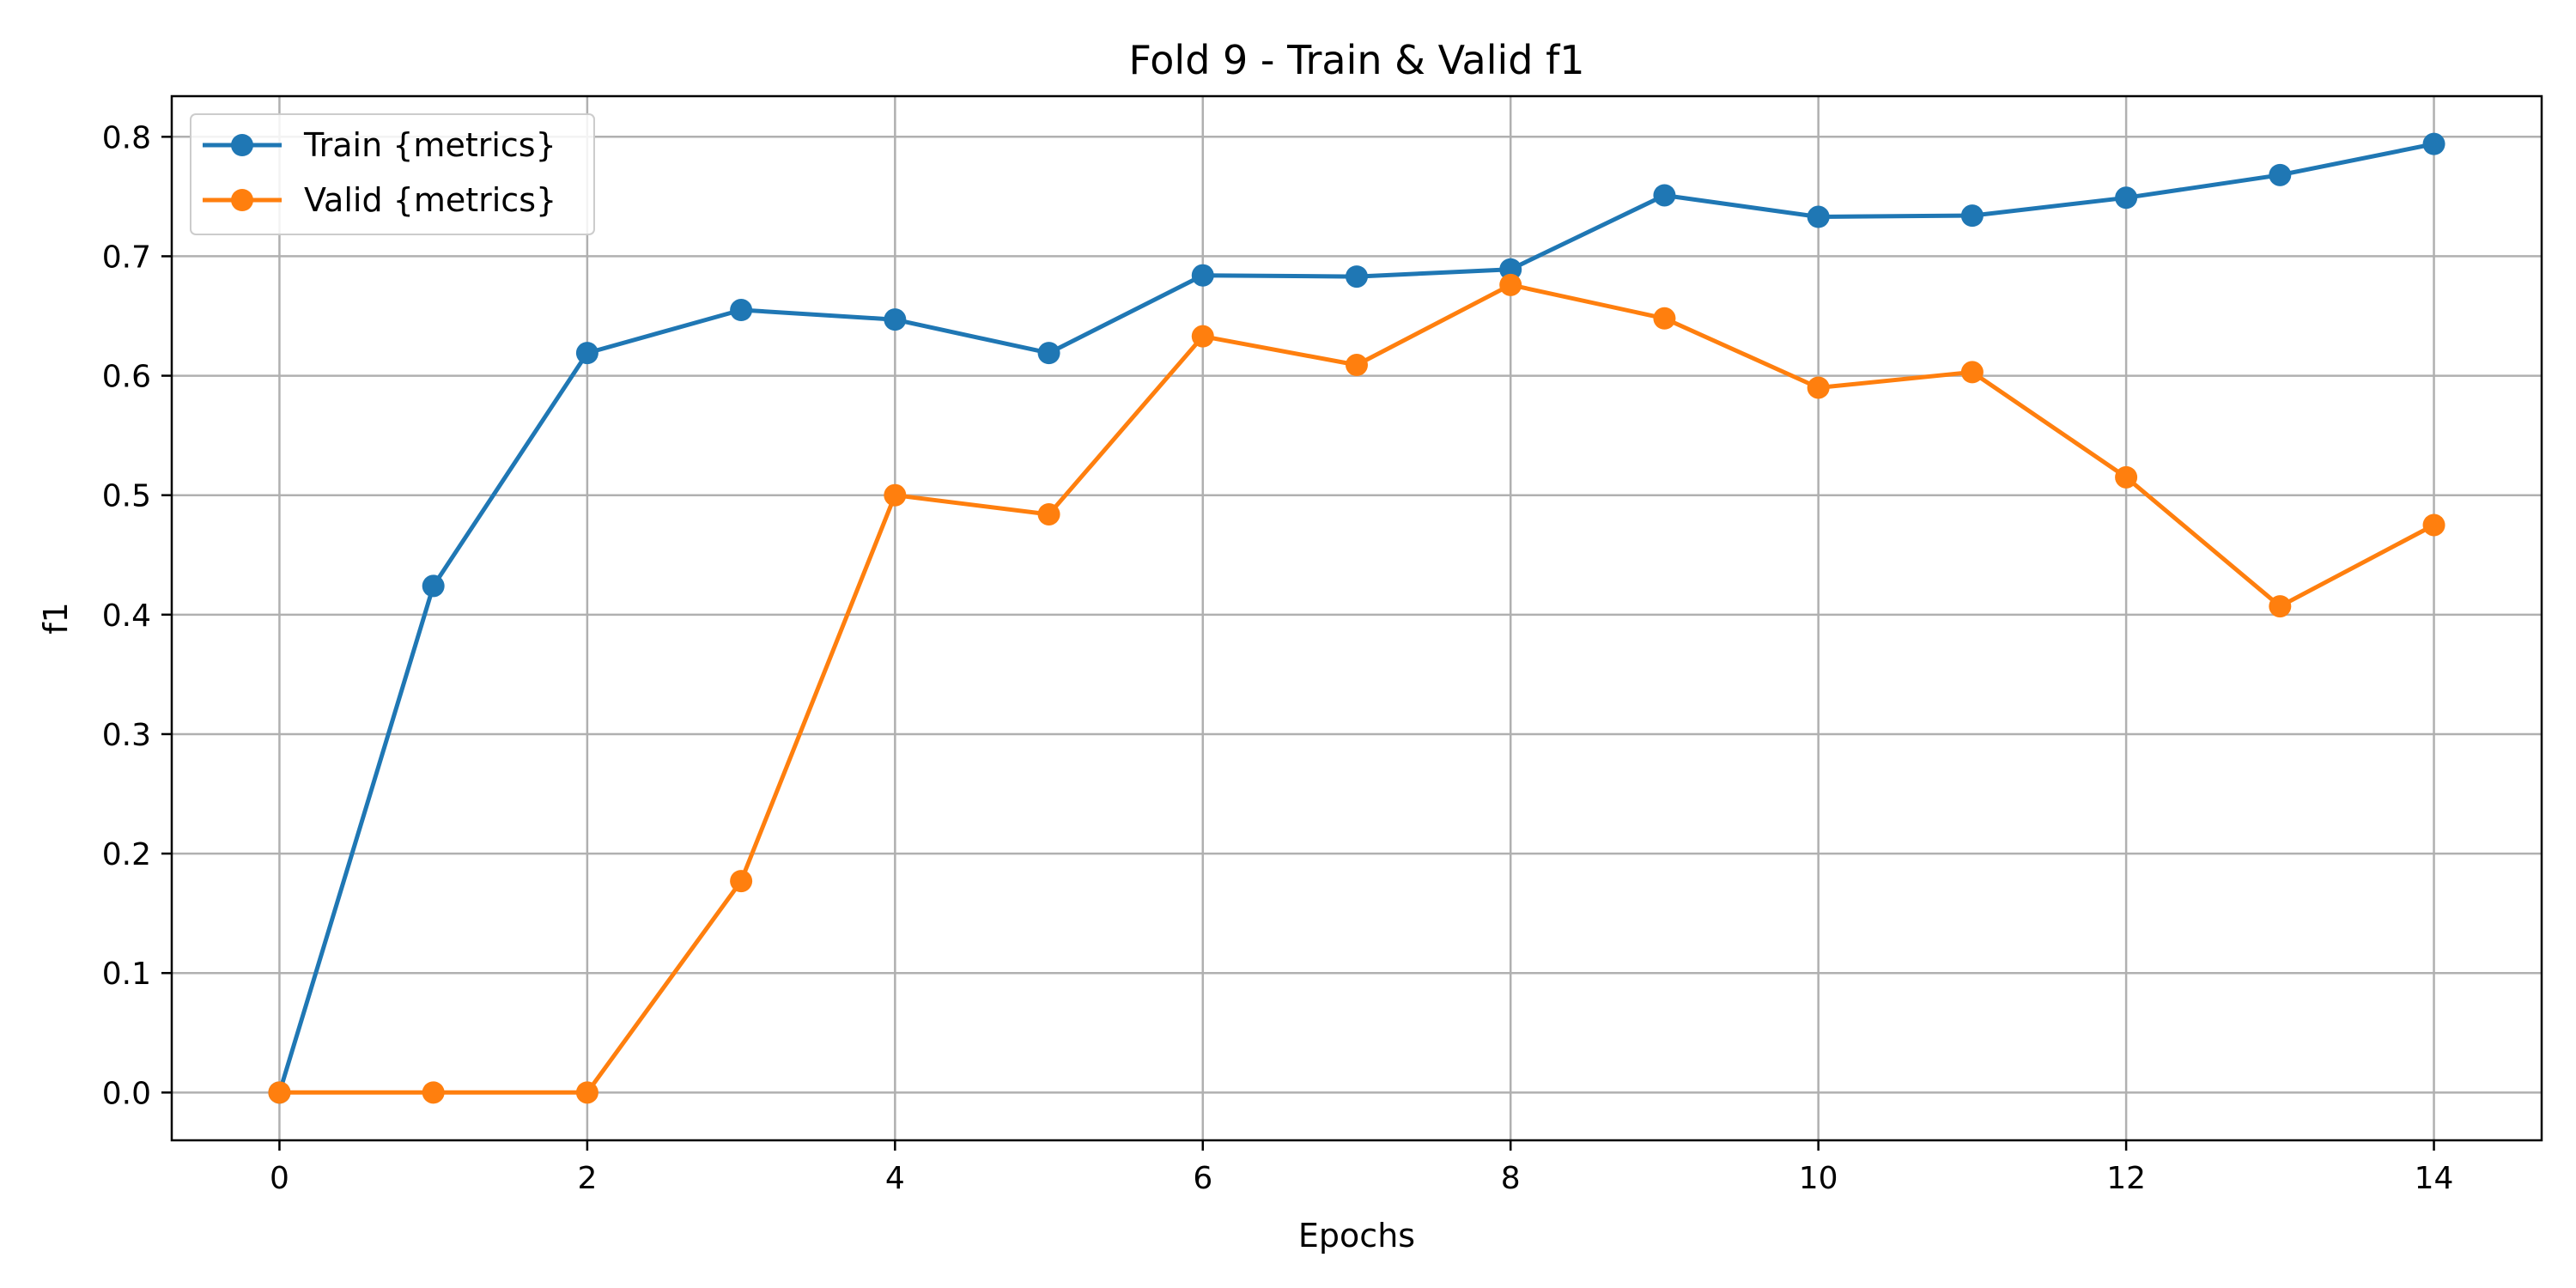  What do you see at coordinates (1356, 60) in the screenshot?
I see `chart-title: Fold 9 - Train & Valid f1` at bounding box center [1356, 60].